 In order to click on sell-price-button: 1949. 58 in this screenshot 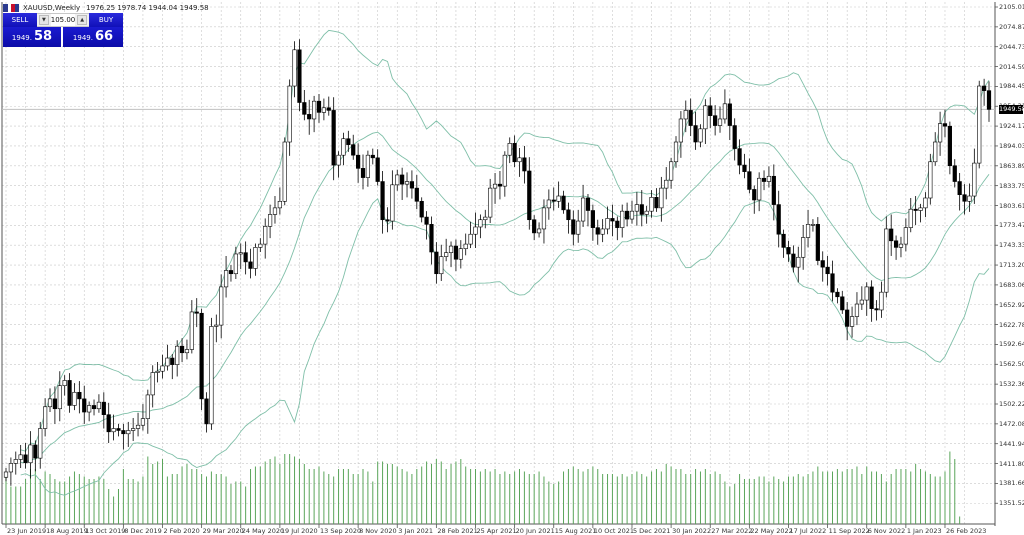, I will do `click(32, 37)`.